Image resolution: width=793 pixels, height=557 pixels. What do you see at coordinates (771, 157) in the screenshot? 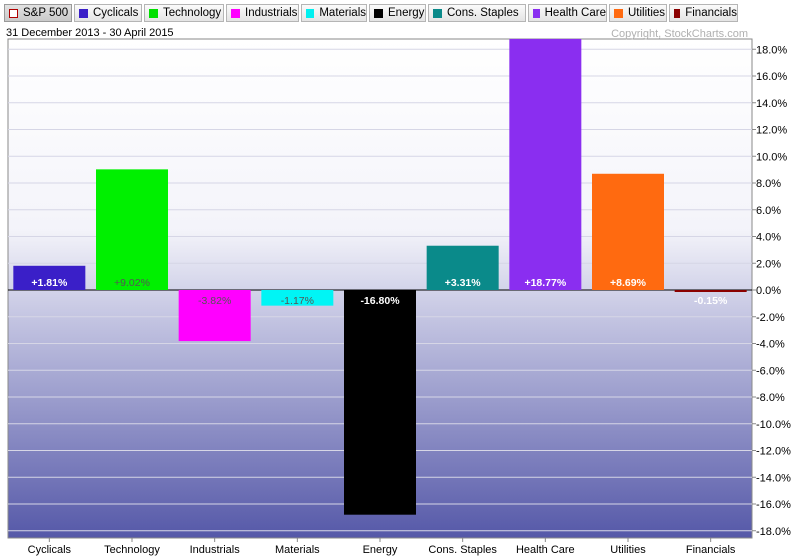
I see `y-tick-label: 10.0%` at bounding box center [771, 157].